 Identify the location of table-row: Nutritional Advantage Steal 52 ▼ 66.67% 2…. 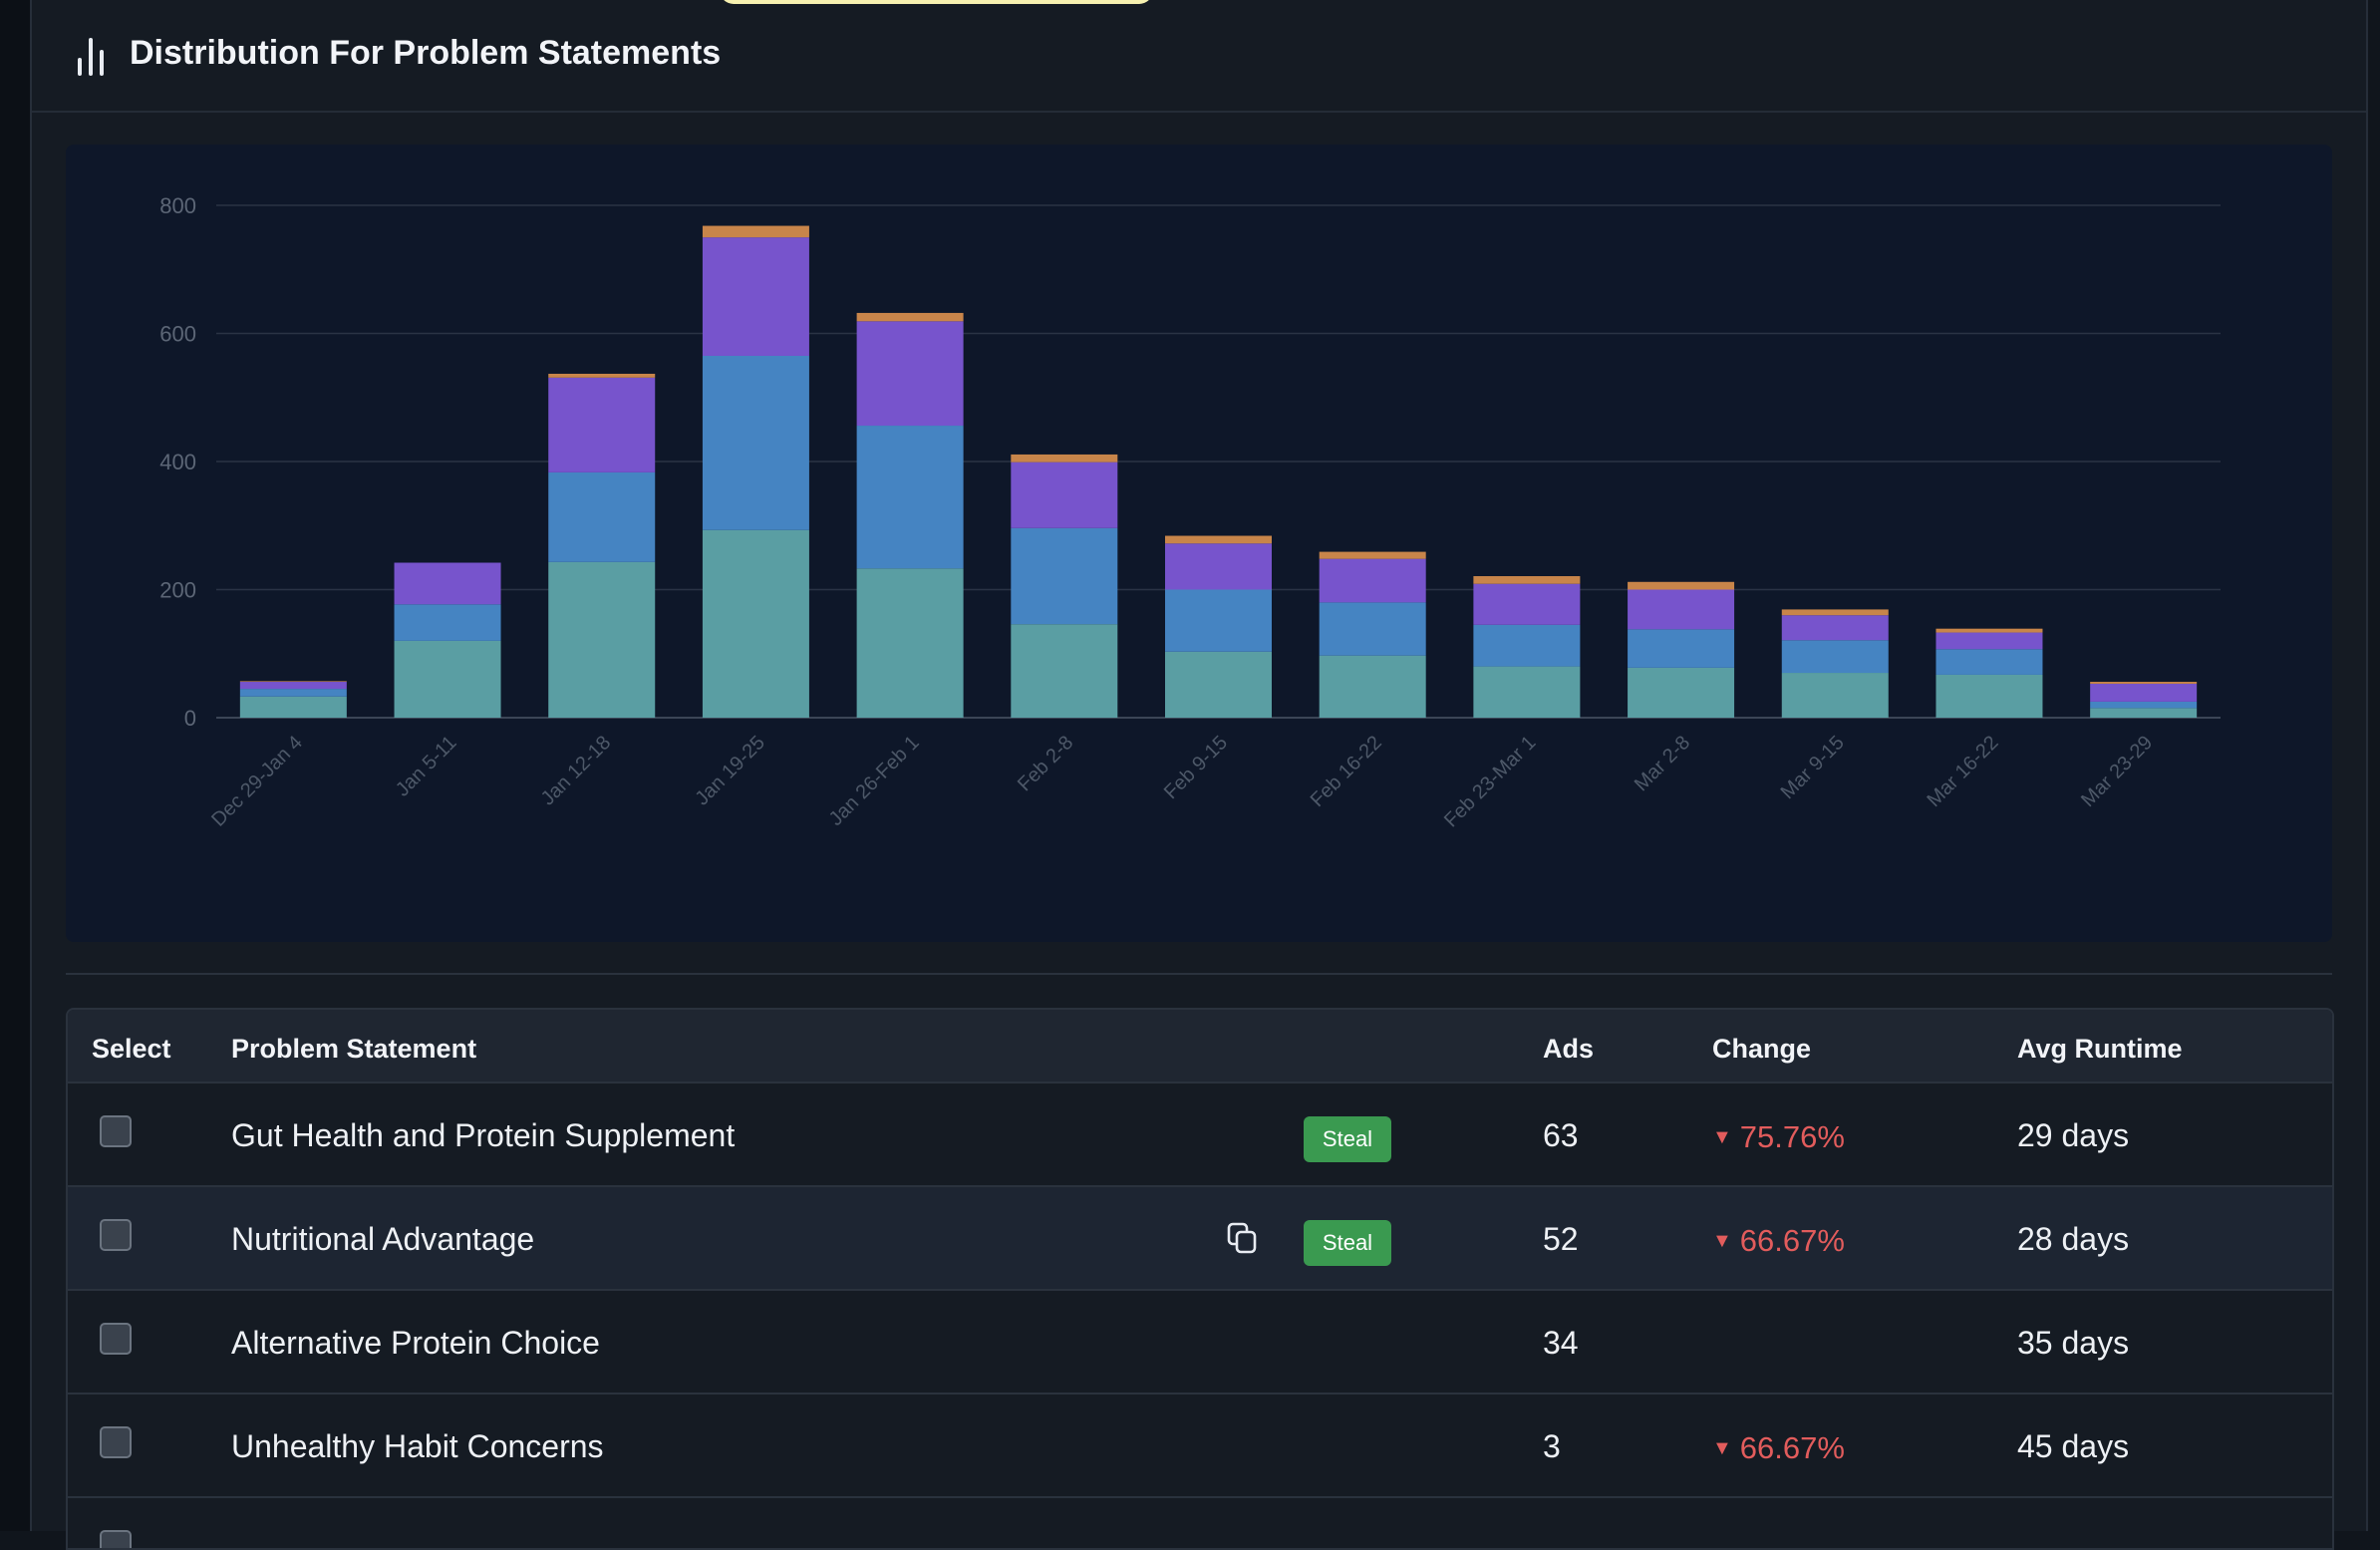
(1200, 1239).